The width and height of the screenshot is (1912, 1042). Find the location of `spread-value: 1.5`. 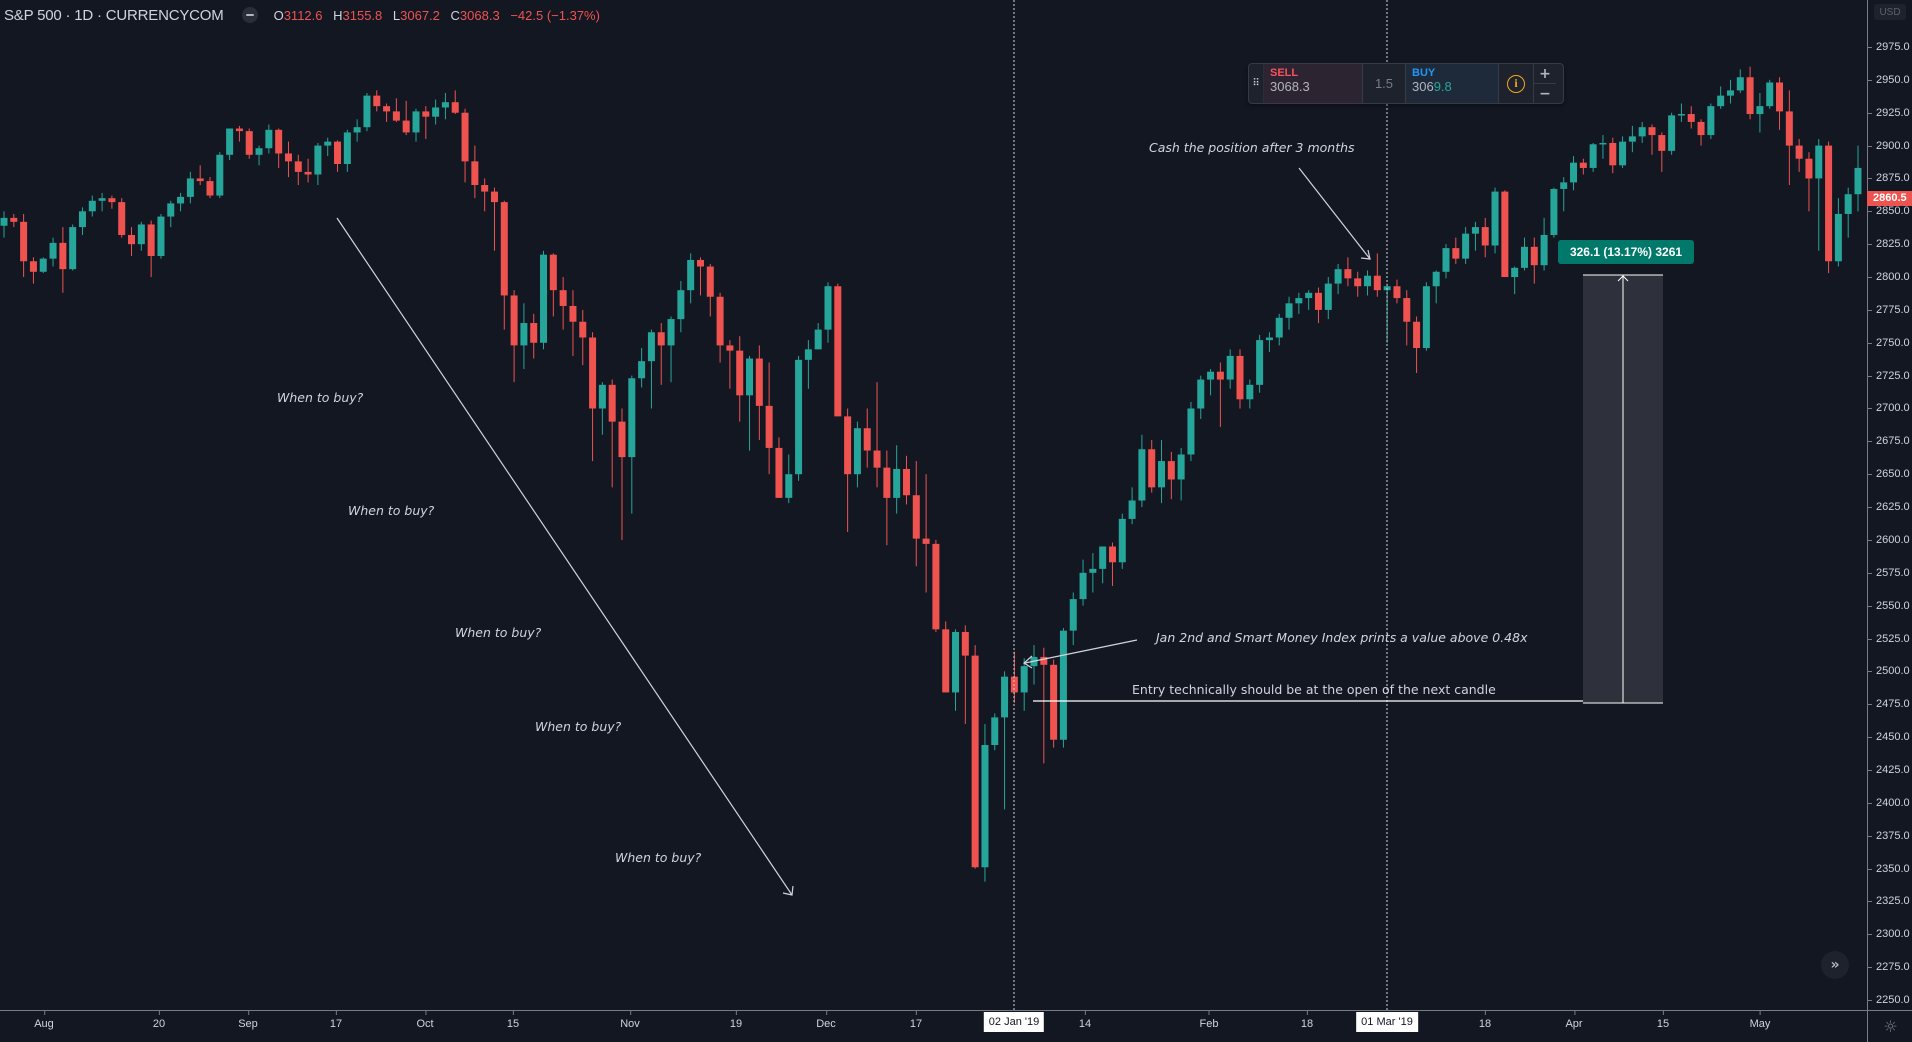

spread-value: 1.5 is located at coordinates (1384, 83).